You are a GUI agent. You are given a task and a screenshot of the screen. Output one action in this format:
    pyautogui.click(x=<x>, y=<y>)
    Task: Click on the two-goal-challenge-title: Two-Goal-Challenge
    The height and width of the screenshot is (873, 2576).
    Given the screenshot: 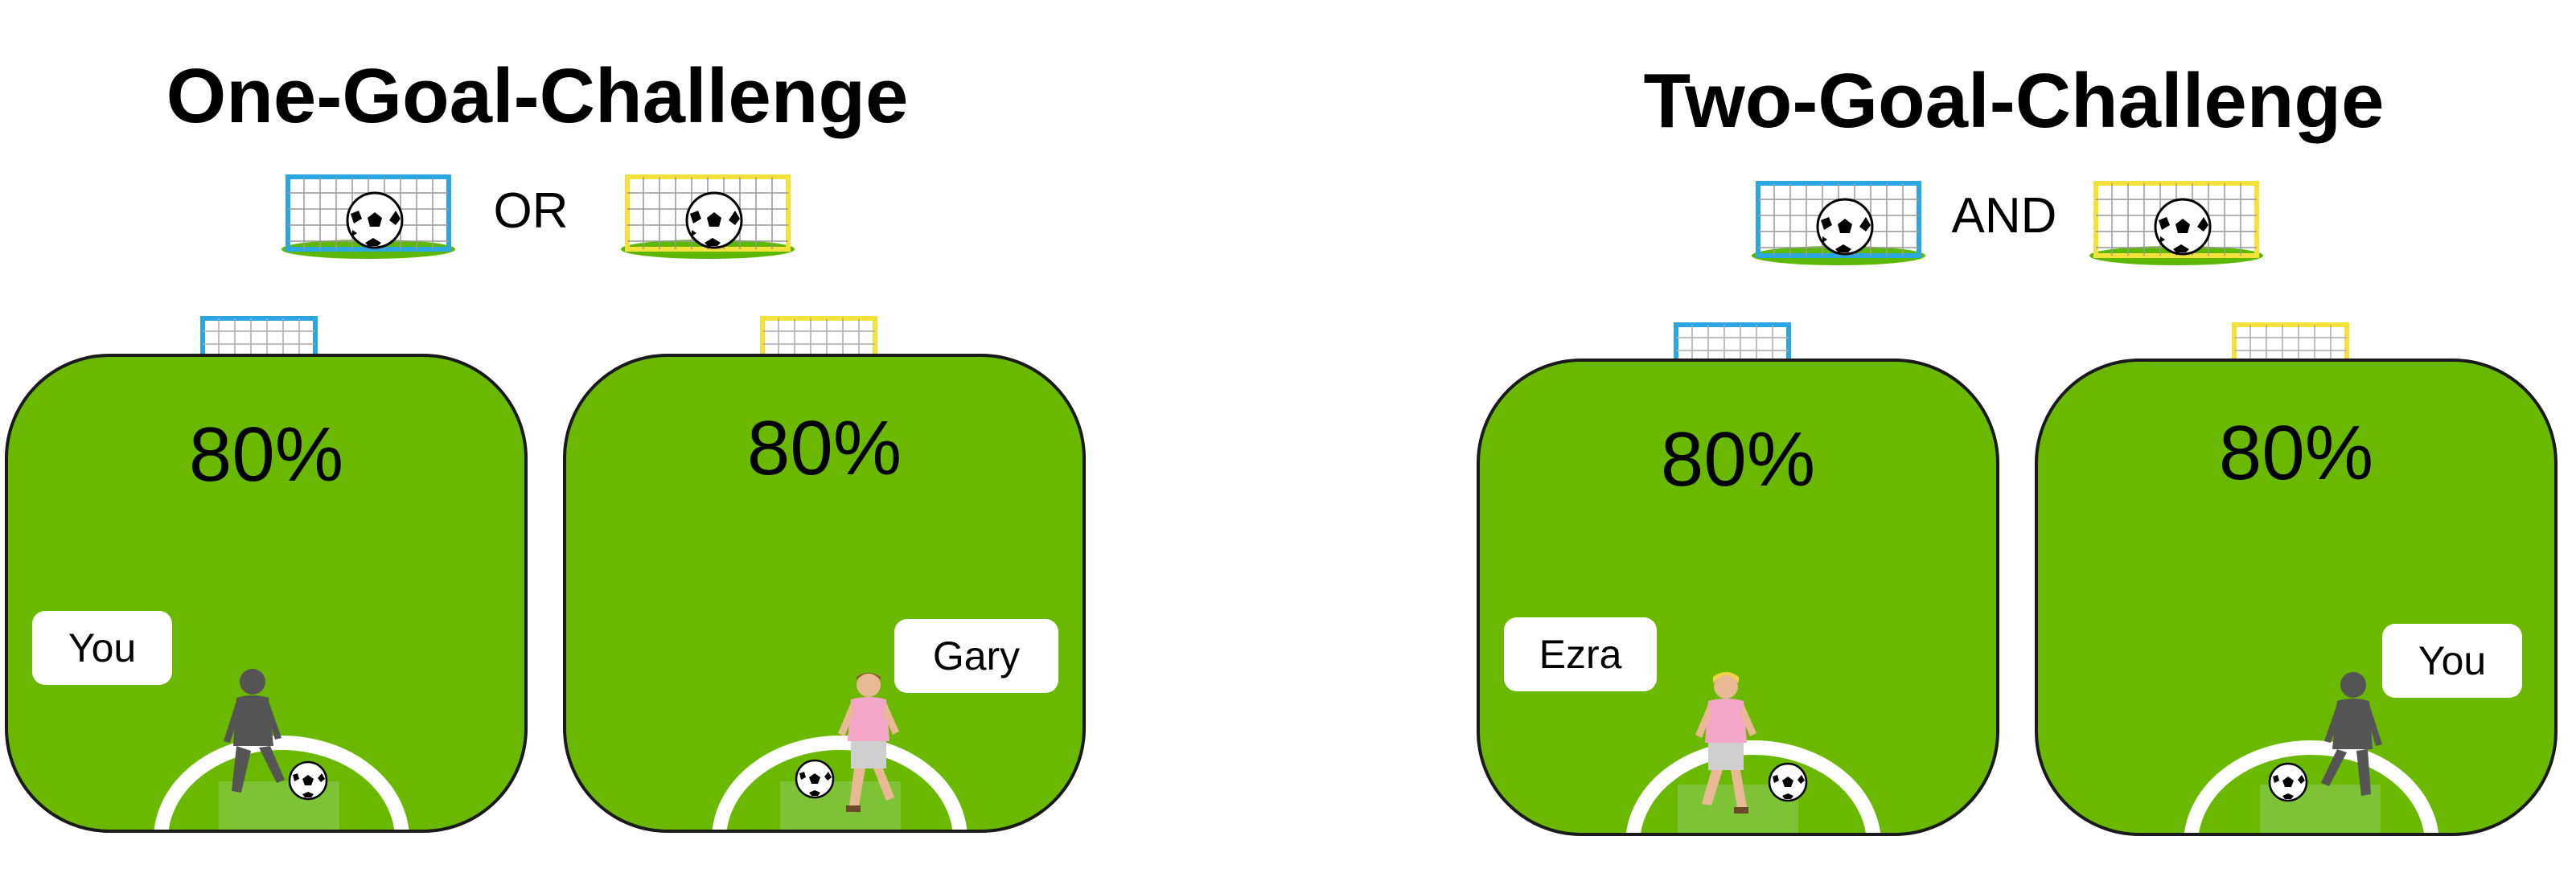 What is the action you would take?
    pyautogui.click(x=2014, y=101)
    